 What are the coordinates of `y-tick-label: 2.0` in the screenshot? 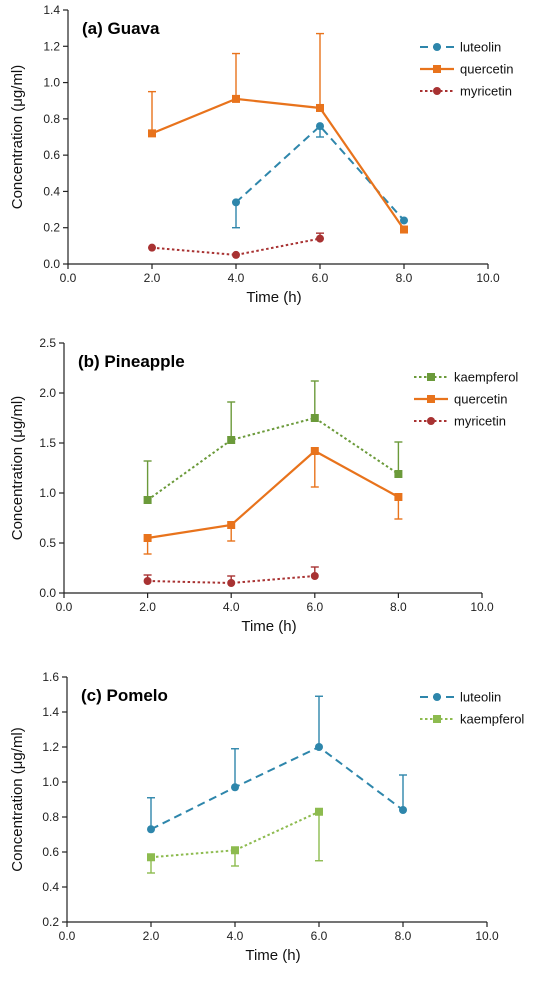 It's located at (47, 393).